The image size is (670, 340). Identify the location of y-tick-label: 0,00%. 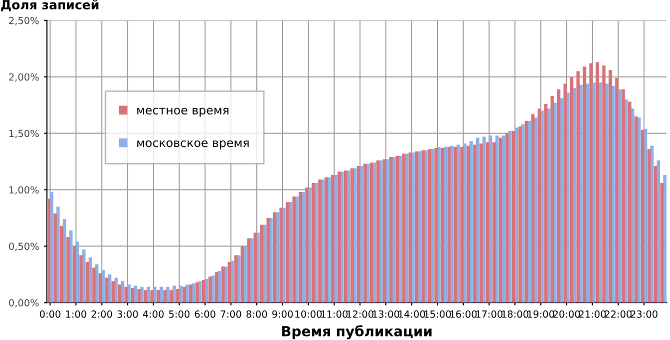
(24, 303).